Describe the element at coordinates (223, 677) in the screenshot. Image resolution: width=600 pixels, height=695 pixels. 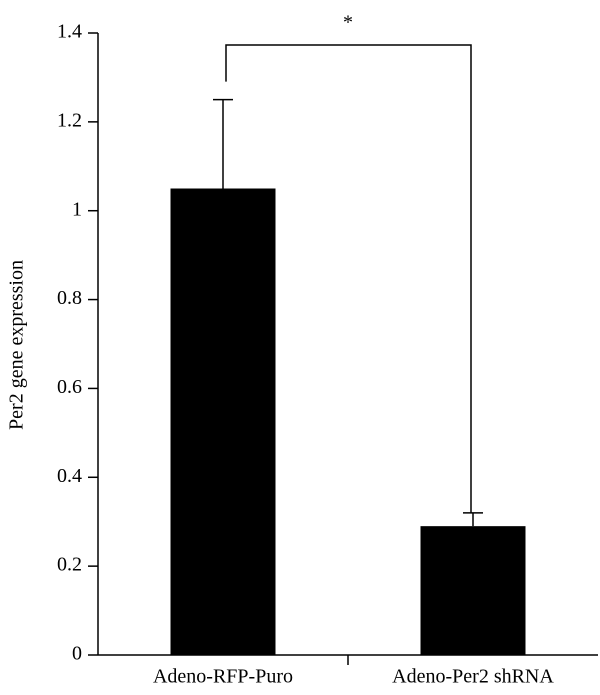
I see `x-tick-label: Adeno-RFP-Puro` at that location.